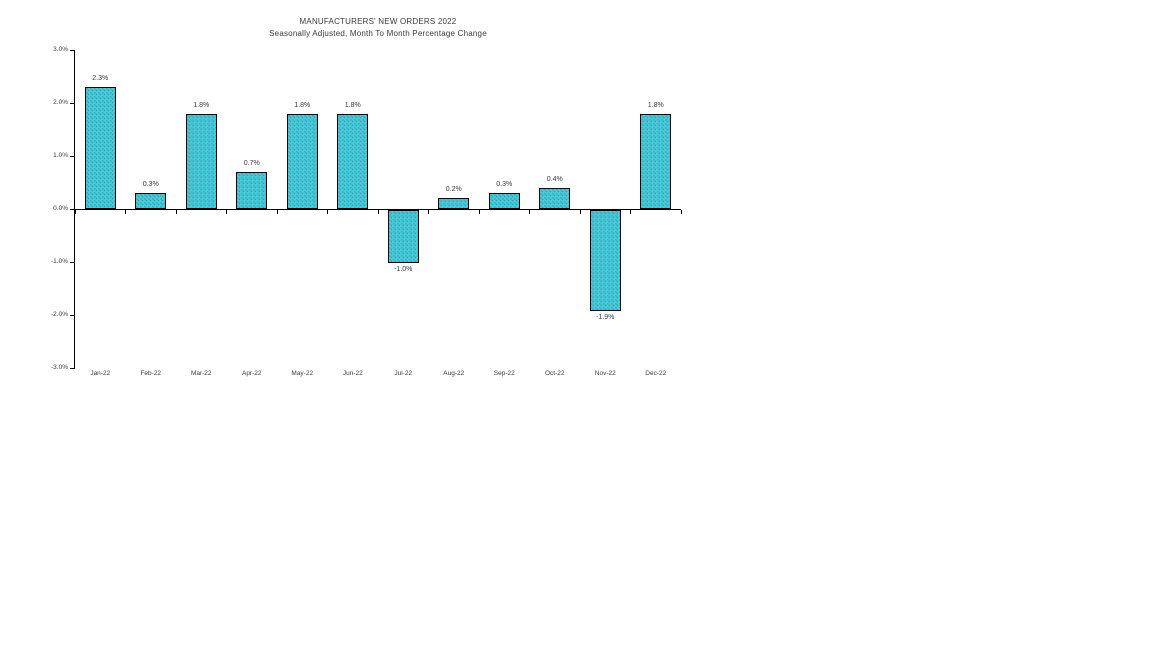  Describe the element at coordinates (201, 373) in the screenshot. I see `x-tick-label: Mar-22` at that location.